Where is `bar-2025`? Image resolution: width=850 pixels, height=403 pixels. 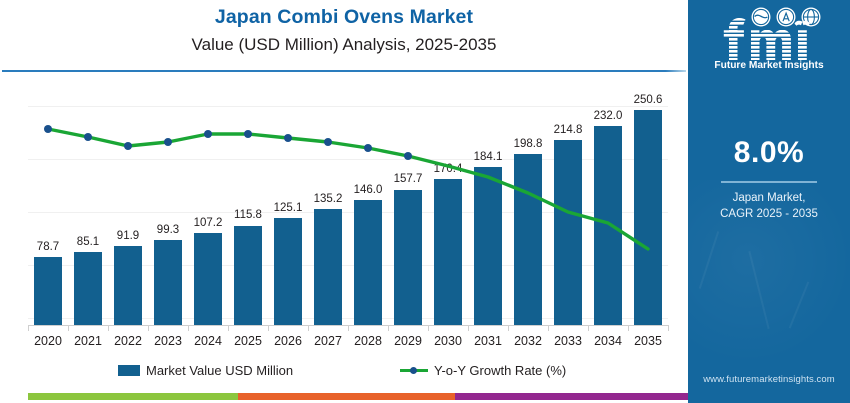
bar-2025 is located at coordinates (248, 275).